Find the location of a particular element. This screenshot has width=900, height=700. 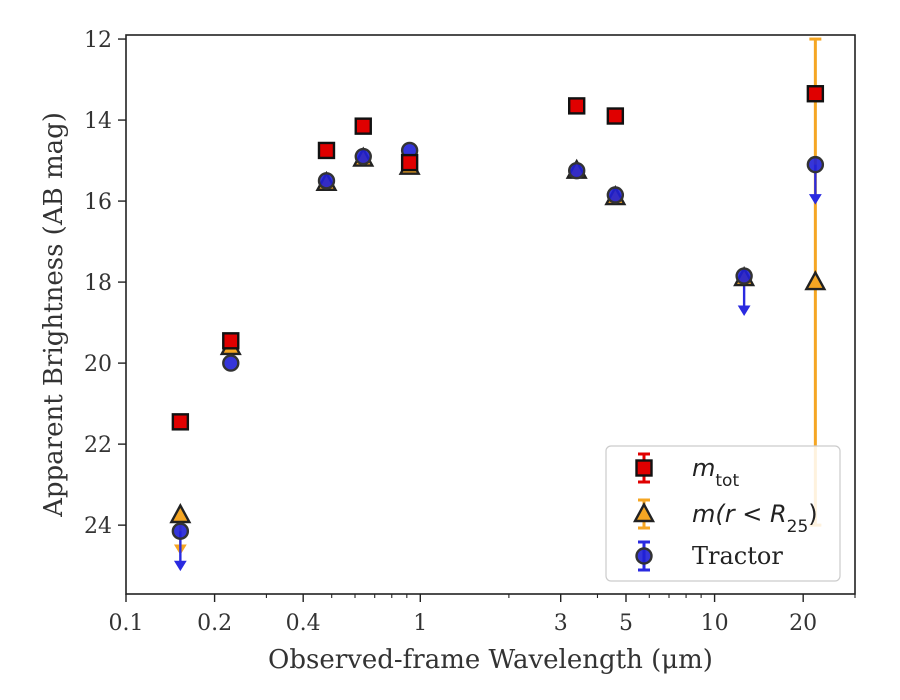

x-tick-label: 0.4 is located at coordinates (303, 623).